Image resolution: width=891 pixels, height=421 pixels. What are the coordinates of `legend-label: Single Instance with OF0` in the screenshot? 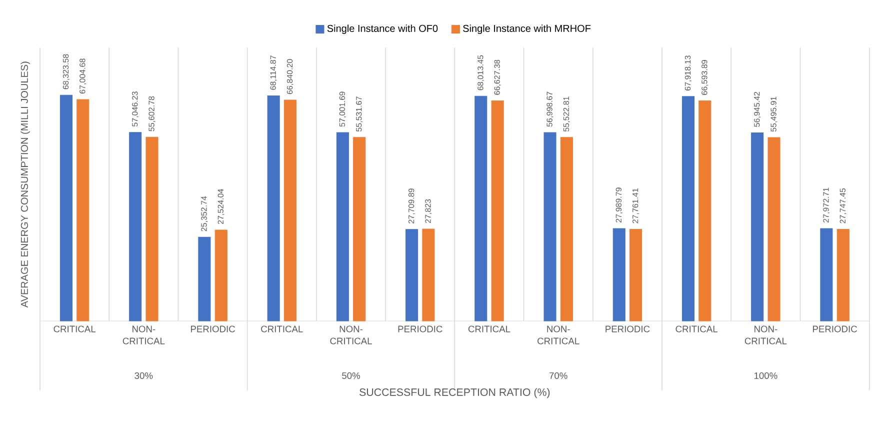 It's located at (382, 29).